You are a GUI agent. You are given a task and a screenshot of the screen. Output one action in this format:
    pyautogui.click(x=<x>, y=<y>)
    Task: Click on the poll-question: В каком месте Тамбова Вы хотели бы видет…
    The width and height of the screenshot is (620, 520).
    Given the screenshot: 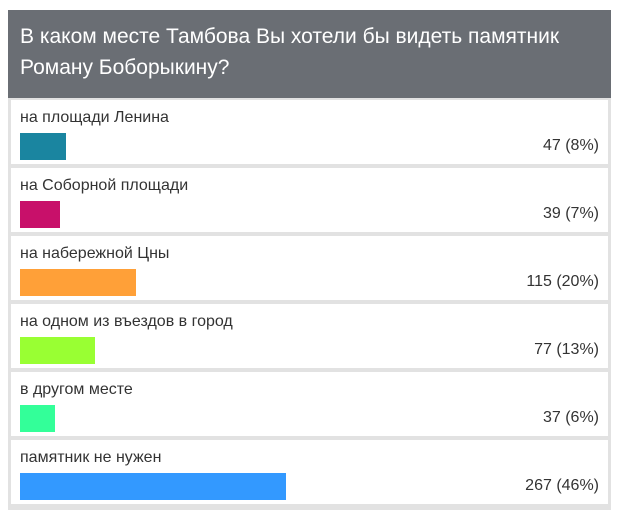 What is the action you would take?
    pyautogui.click(x=290, y=52)
    